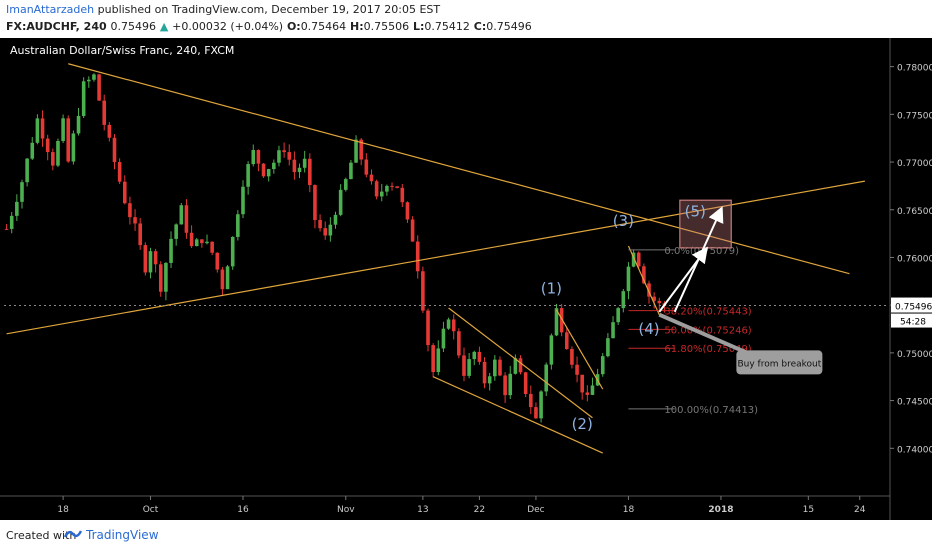 The height and width of the screenshot is (550, 932). What do you see at coordinates (698, 259) in the screenshot?
I see `projection-arrow` at bounding box center [698, 259].